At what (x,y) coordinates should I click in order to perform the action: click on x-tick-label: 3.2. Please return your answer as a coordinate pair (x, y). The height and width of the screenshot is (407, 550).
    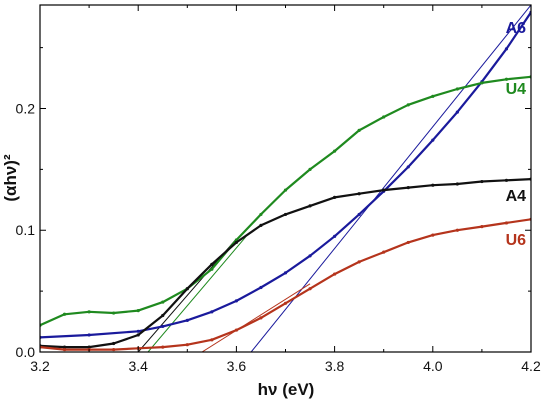
    Looking at the image, I should click on (40, 366).